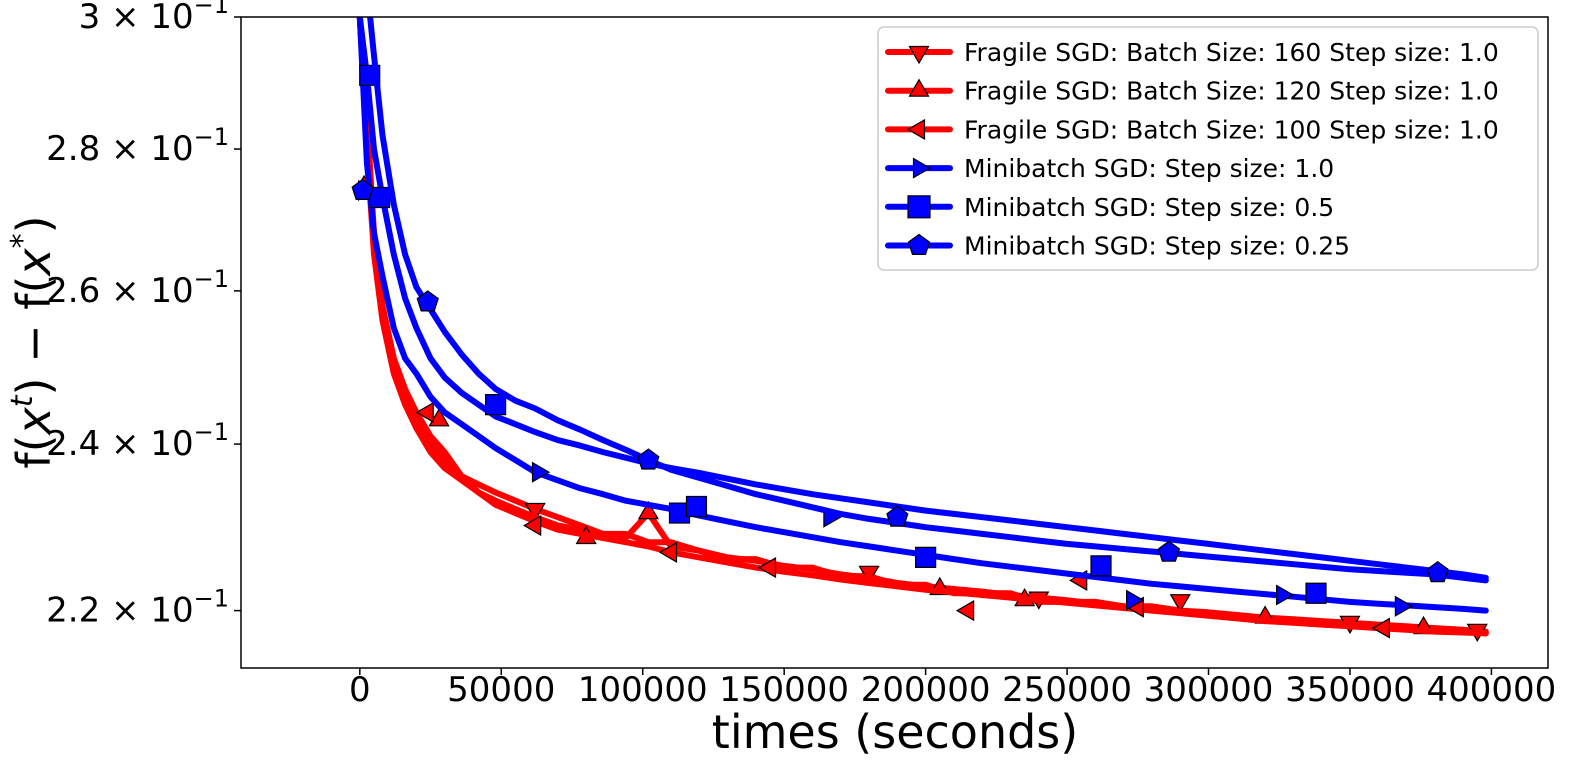 This screenshot has height=764, width=1578. I want to click on x-tick-label: 400000, so click(1492, 690).